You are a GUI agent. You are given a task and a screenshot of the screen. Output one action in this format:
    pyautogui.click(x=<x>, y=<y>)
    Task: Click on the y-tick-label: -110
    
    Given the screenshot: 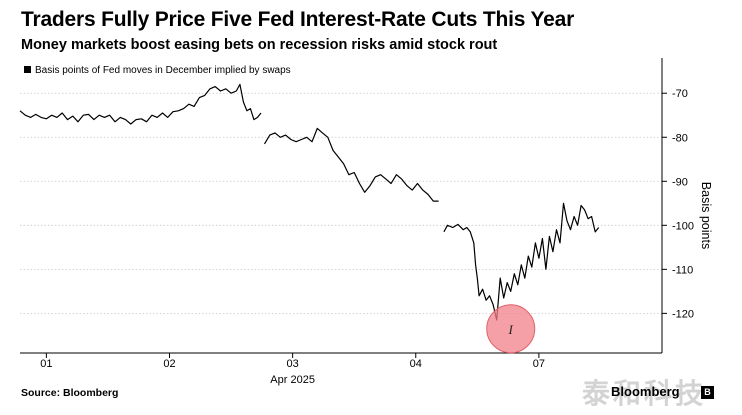 What is the action you would take?
    pyautogui.click(x=682, y=270)
    